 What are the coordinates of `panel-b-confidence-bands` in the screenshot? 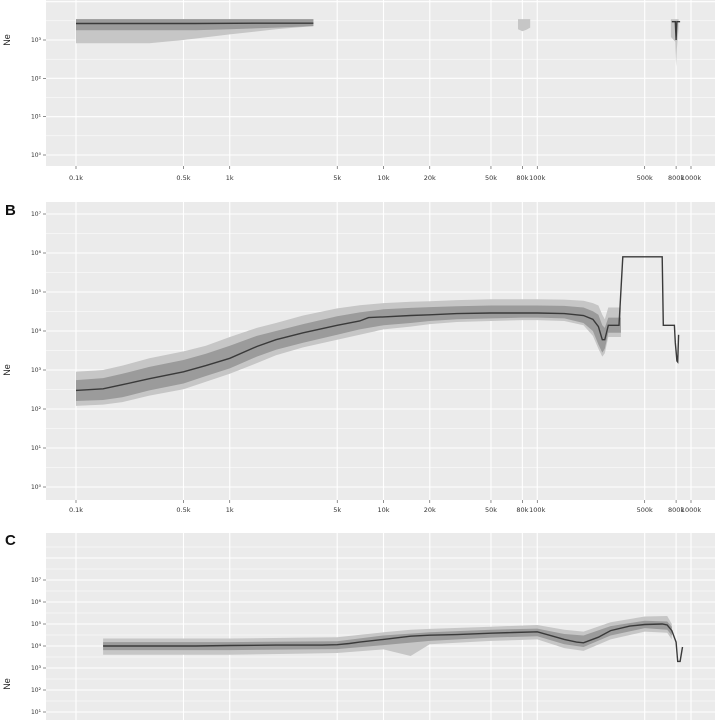 It's located at (348, 352).